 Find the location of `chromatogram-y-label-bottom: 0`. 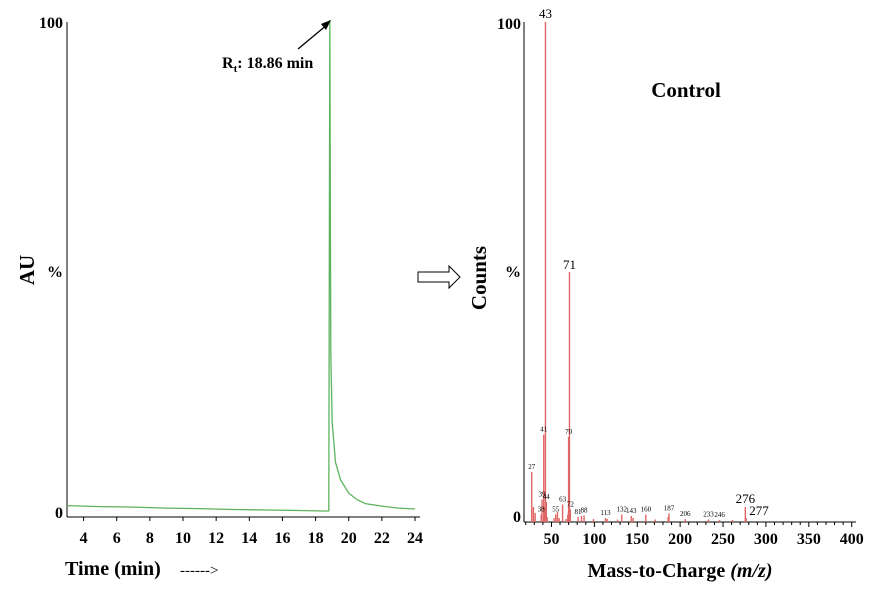

chromatogram-y-label-bottom: 0 is located at coordinates (59, 513).